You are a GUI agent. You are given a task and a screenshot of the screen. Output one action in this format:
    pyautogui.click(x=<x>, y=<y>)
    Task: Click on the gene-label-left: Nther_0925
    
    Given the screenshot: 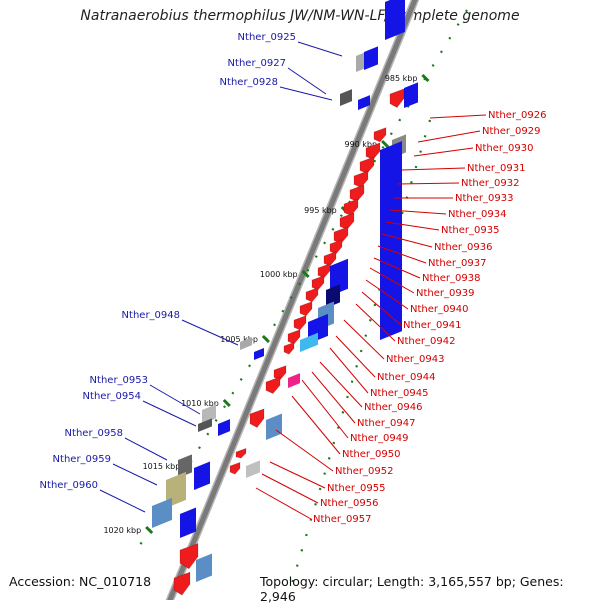 What is the action you would take?
    pyautogui.click(x=267, y=37)
    